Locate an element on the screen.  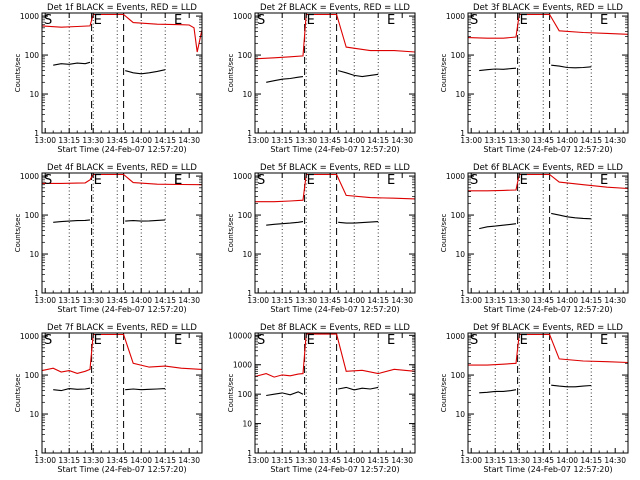
chart-title: Det 7f BLACK = Events, RED = LLD is located at coordinates (122, 328).